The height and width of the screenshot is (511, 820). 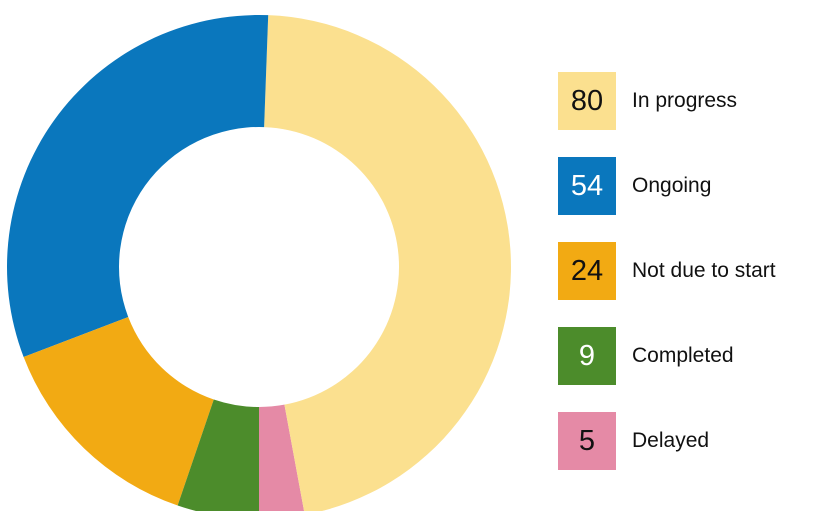 I want to click on legend-label-not-due-to-start: Not due to start, so click(x=704, y=270).